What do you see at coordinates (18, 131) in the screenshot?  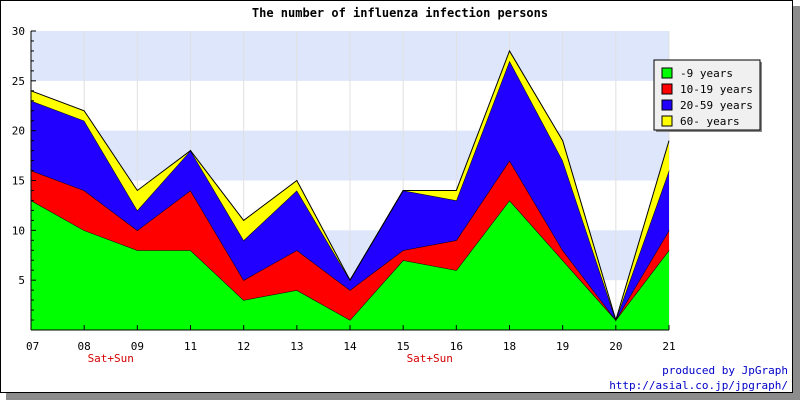 I see `y-tick-label: 20` at bounding box center [18, 131].